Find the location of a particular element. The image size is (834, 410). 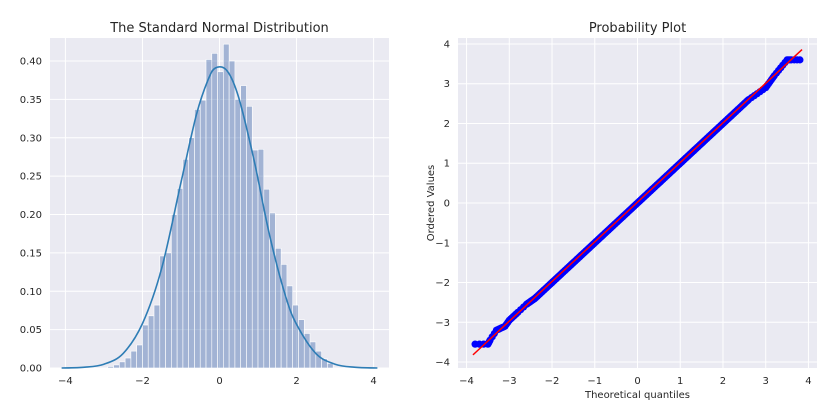

probability-x-tick-labels: −4 −3 −2 −1 0 1 2 3 4 is located at coordinates (635, 381).